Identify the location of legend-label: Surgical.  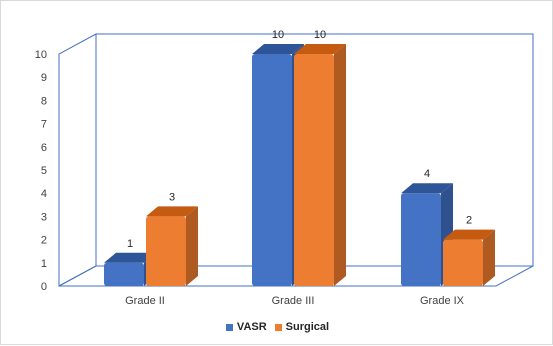
(307, 327).